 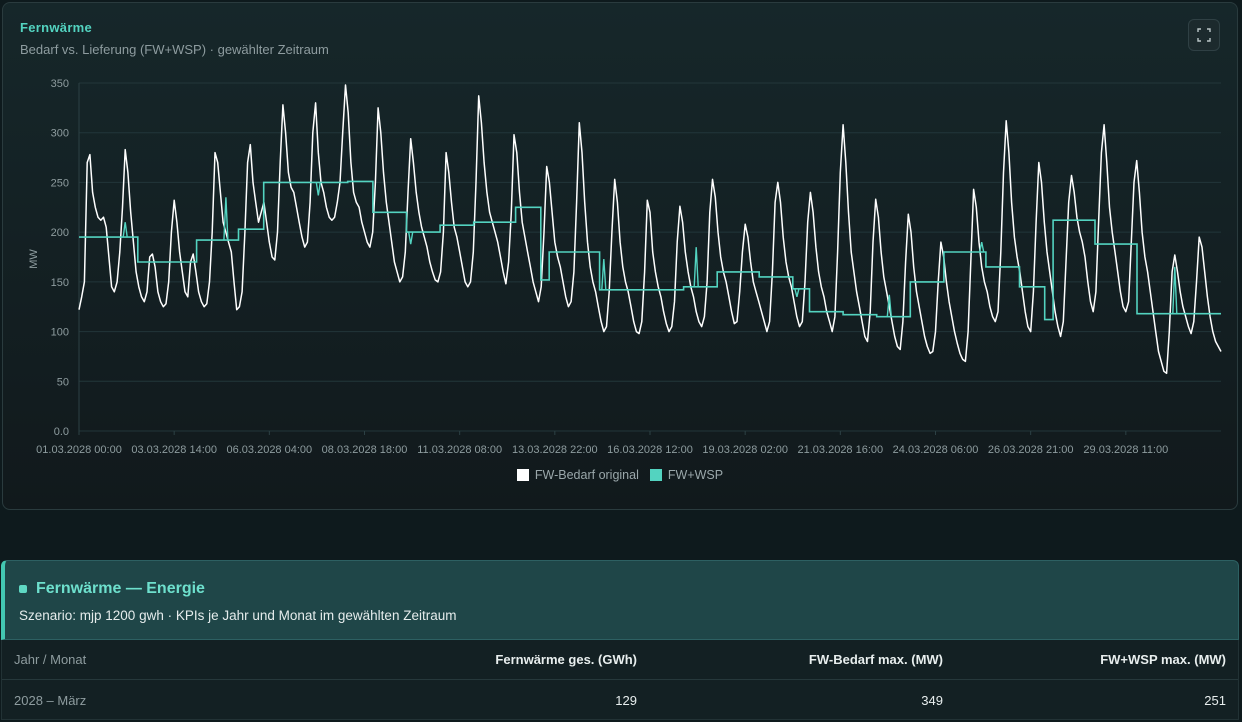 I want to click on column-header-energy: Fernwärme ges. (GWh), so click(x=566, y=659).